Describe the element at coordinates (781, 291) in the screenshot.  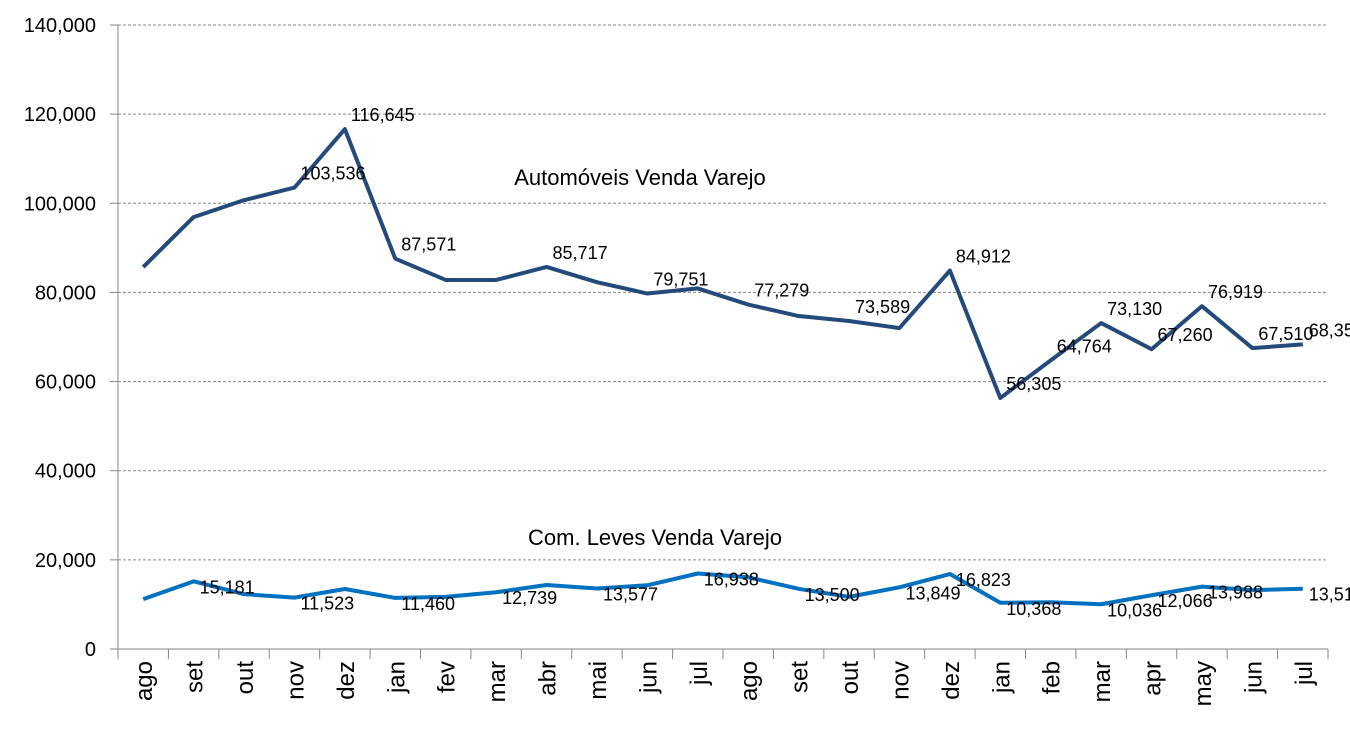
I see `value-label: 77,279` at that location.